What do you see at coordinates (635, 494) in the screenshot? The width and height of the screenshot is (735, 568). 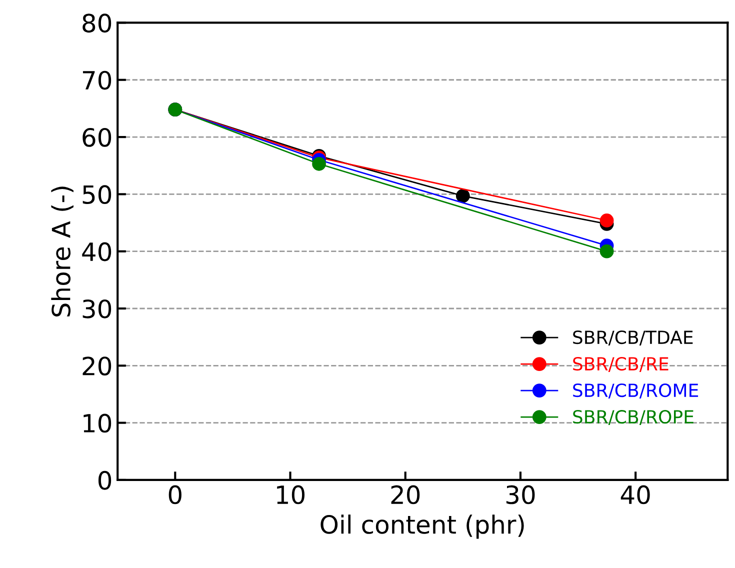 I see `x-tick-label: 40` at bounding box center [635, 494].